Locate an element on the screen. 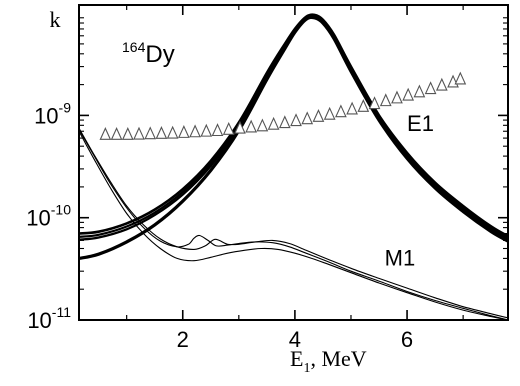 The height and width of the screenshot is (386, 520). y-tick-label: 10-10 is located at coordinates (48, 216).